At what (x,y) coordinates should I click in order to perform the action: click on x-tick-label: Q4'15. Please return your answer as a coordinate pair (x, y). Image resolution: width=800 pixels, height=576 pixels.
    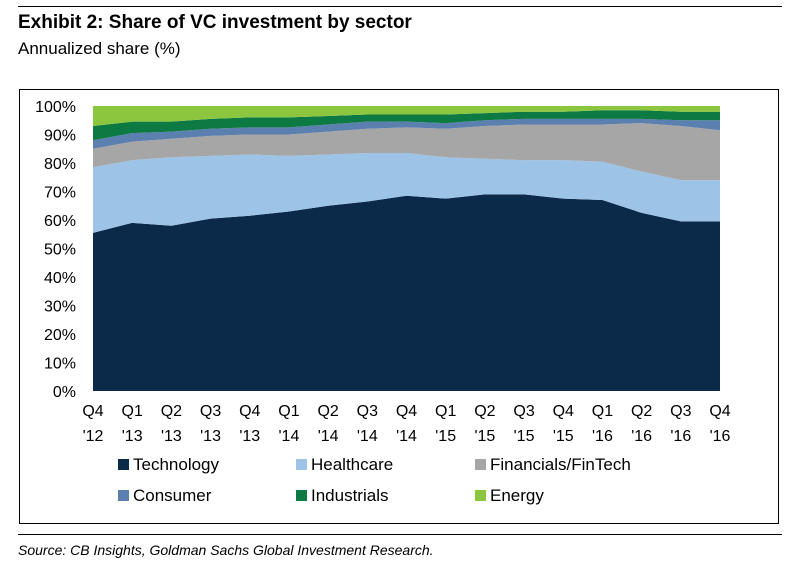
    Looking at the image, I should click on (563, 424).